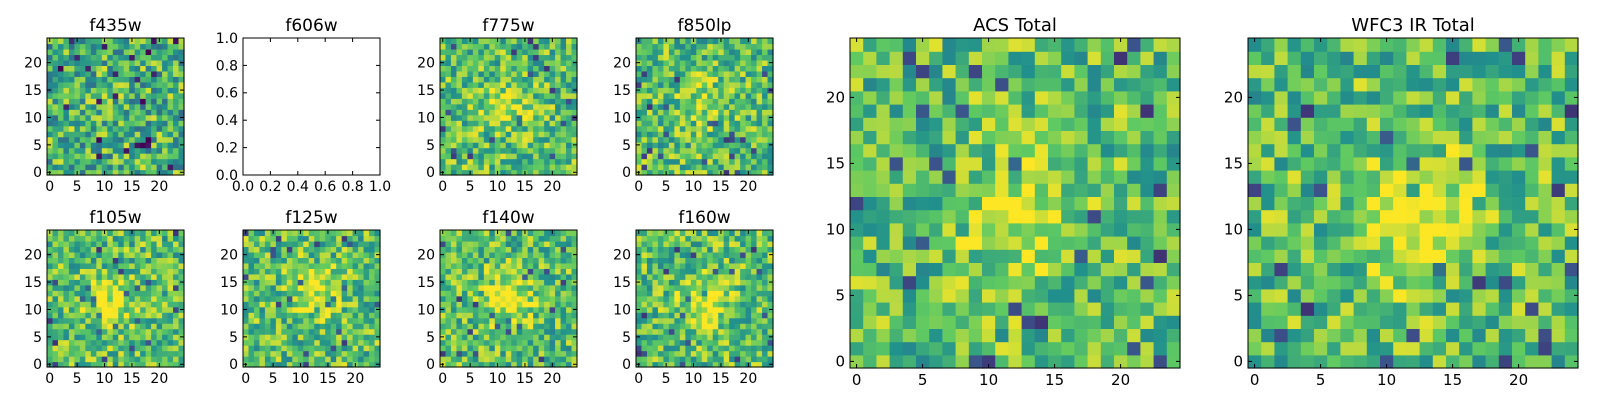 The height and width of the screenshot is (400, 1600). Describe the element at coordinates (470, 379) in the screenshot. I see `x-tick-label: 5` at that location.